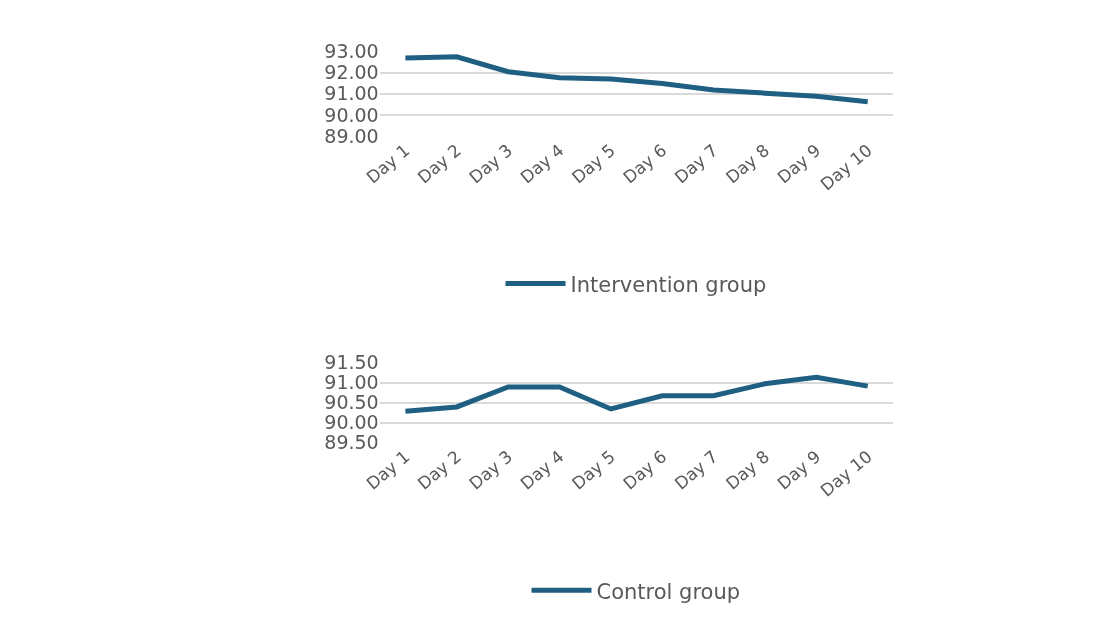 This screenshot has width=1103, height=642. I want to click on y-tick-label: 93.00, so click(351, 50).